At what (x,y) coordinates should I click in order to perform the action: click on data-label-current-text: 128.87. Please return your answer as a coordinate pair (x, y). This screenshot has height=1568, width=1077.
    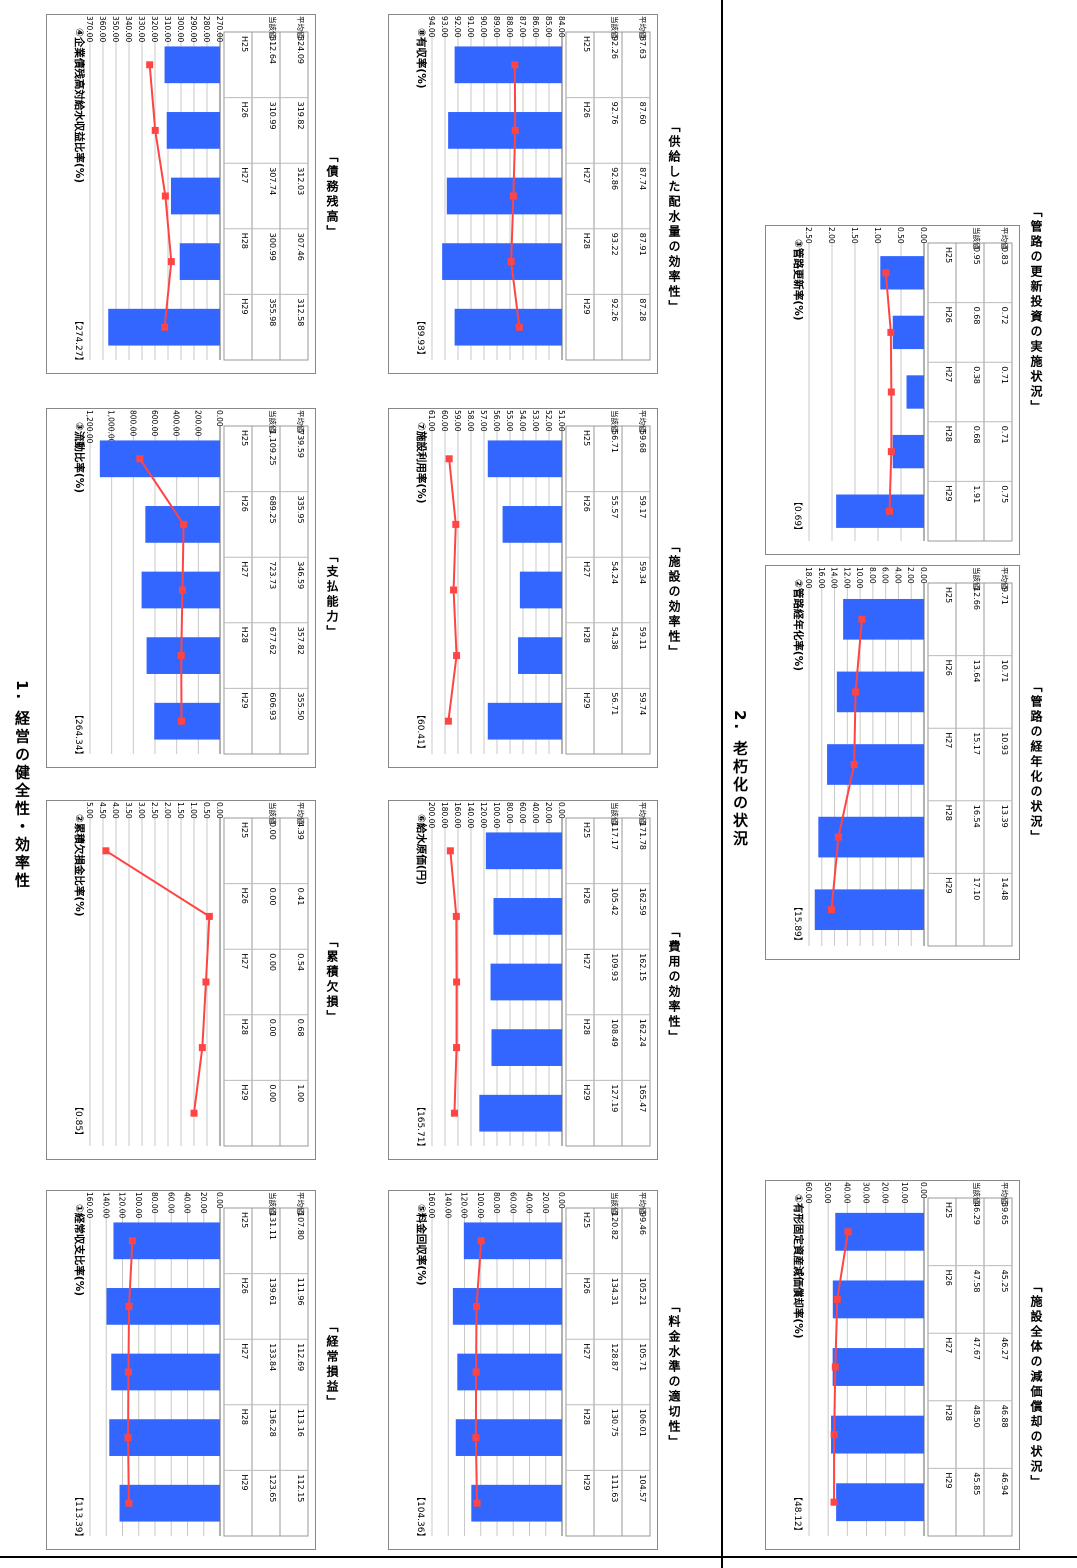
    Looking at the image, I should click on (614, 1357).